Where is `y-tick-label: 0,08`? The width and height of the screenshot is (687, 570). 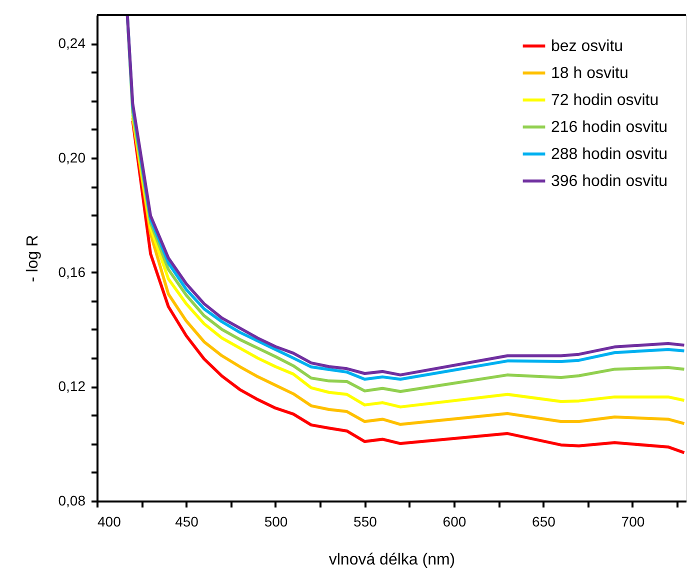 y-tick-label: 0,08 is located at coordinates (72, 500).